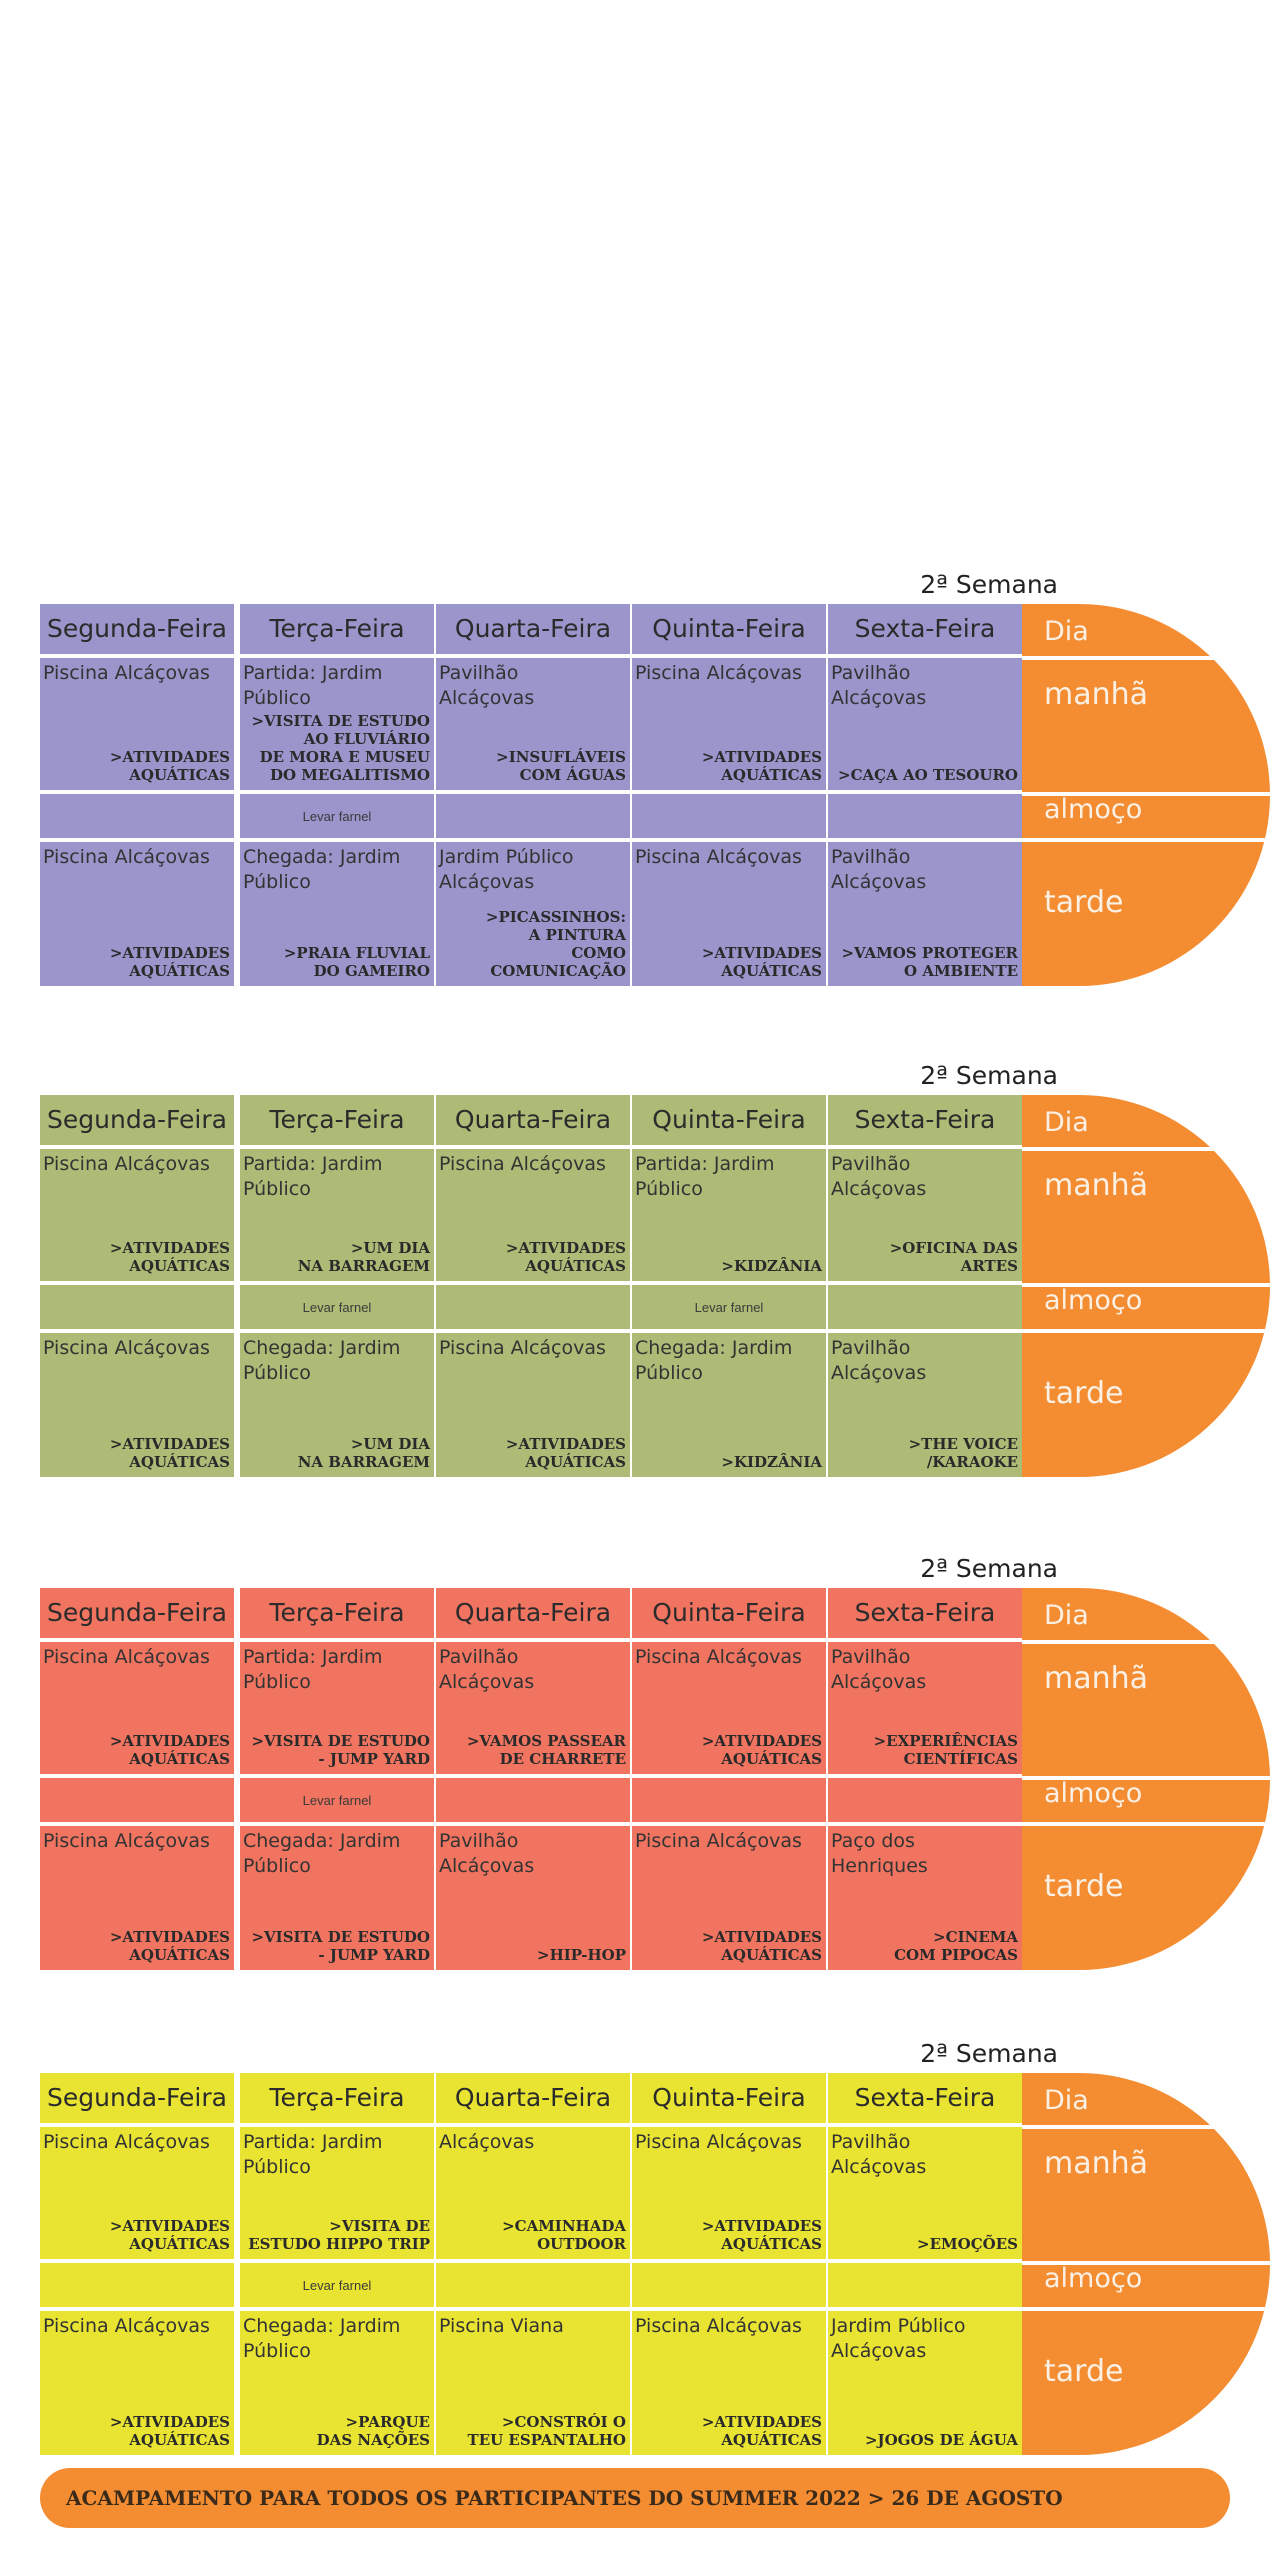 The height and width of the screenshot is (2560, 1273). I want to click on activity-text: >KIDZÂNIA, so click(771, 1266).